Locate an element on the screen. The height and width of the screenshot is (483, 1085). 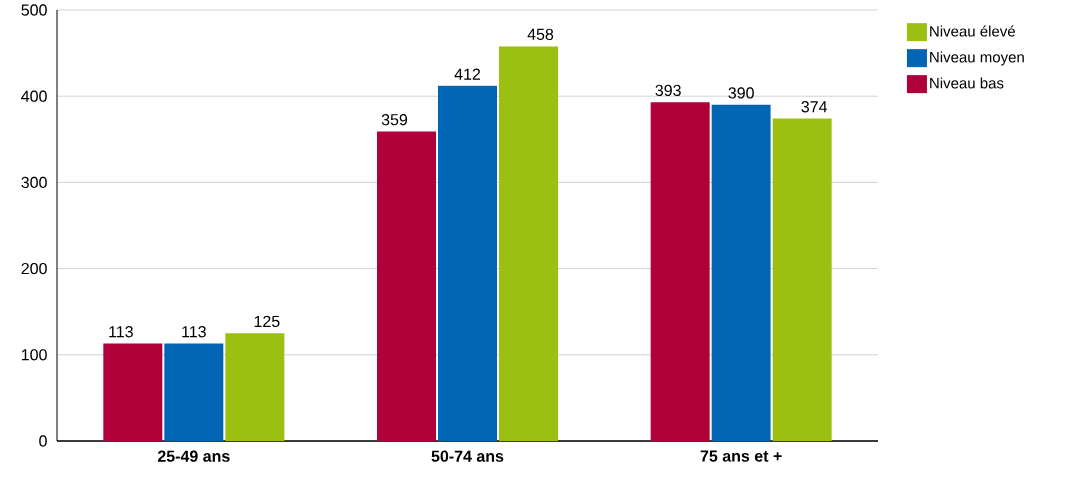
data-label: 393 is located at coordinates (668, 90).